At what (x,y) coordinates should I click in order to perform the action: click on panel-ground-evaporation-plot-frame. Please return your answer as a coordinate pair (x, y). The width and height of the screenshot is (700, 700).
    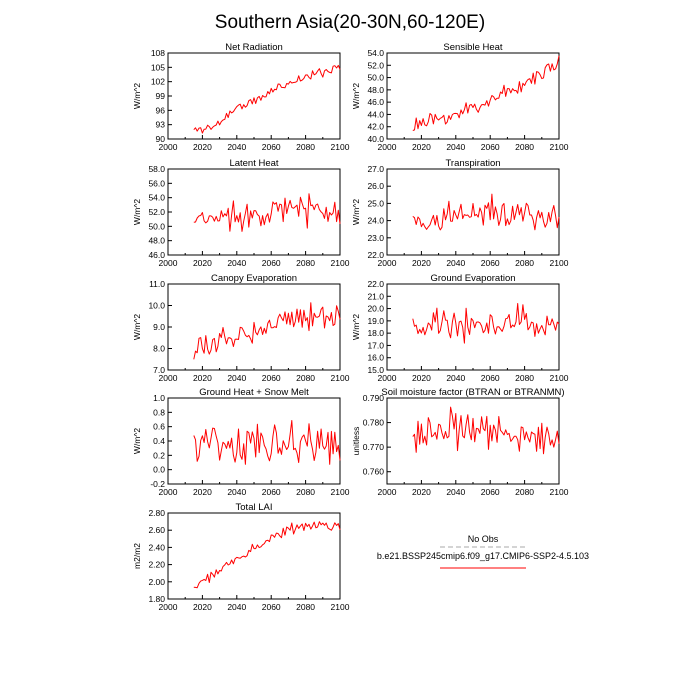
    Looking at the image, I should click on (473, 327).